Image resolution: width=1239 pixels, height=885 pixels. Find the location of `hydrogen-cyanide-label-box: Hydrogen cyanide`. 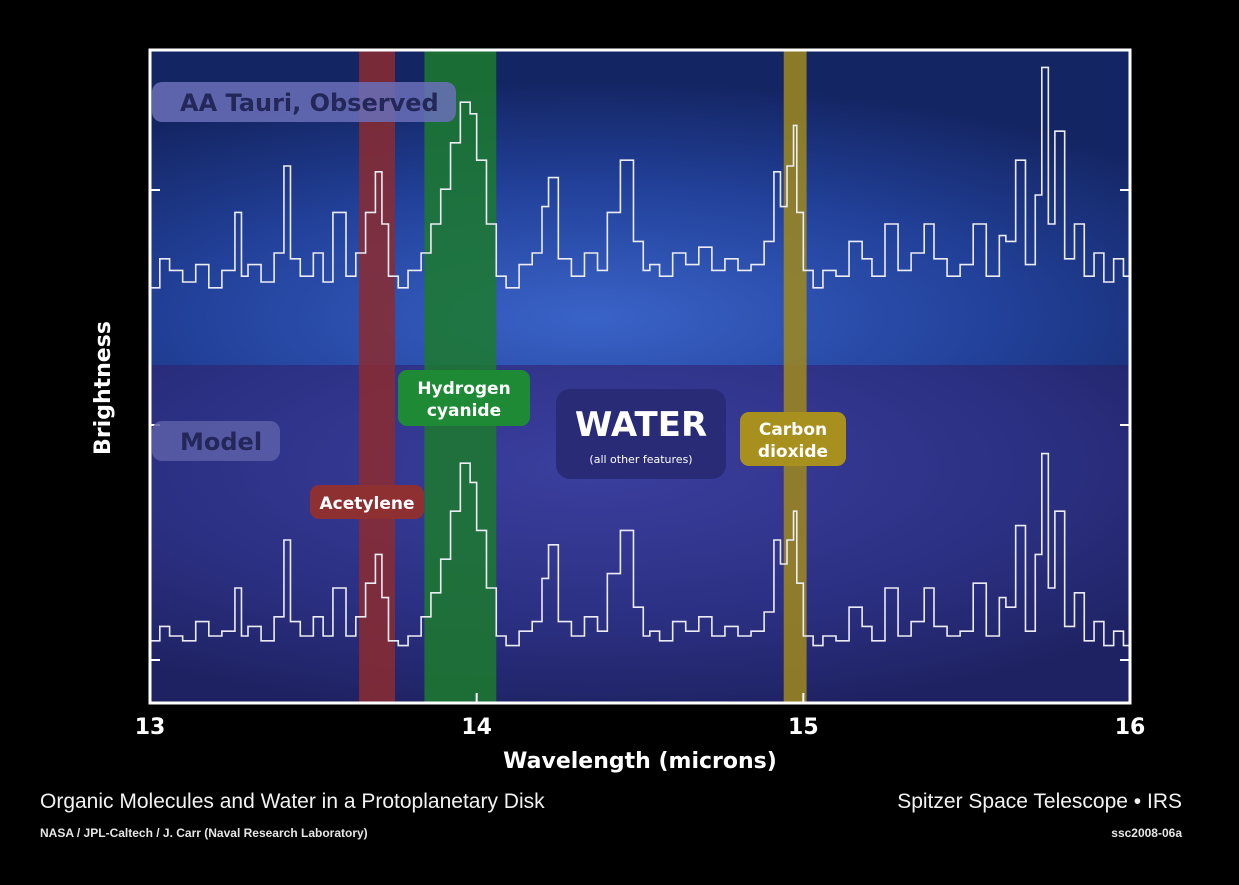

hydrogen-cyanide-label-box: Hydrogen cyanide is located at coordinates (464, 398).